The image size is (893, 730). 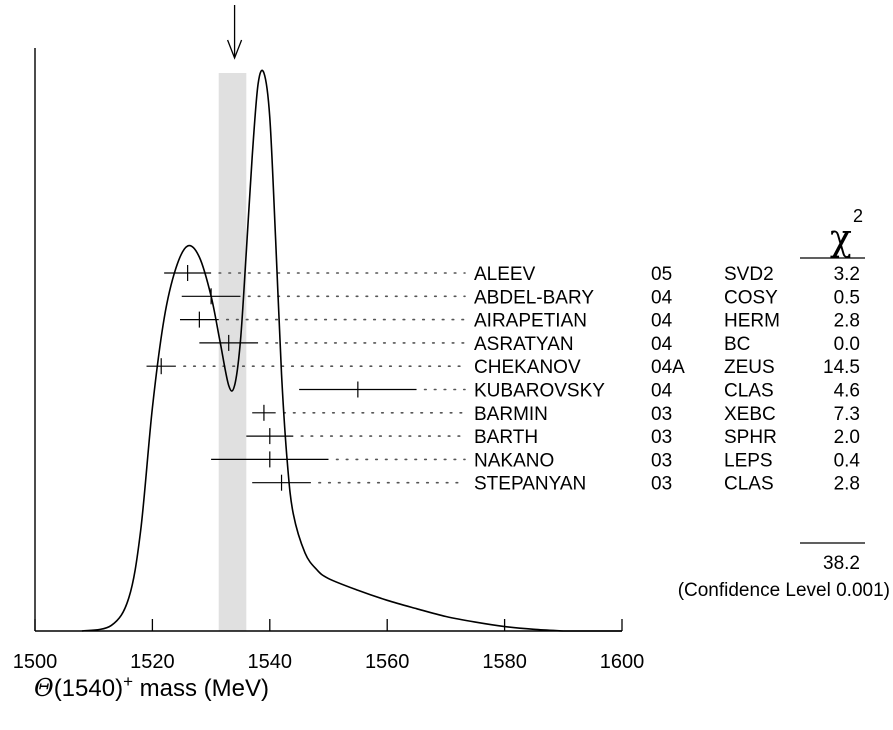 I want to click on x-tick-label: 1600, so click(x=622, y=662).